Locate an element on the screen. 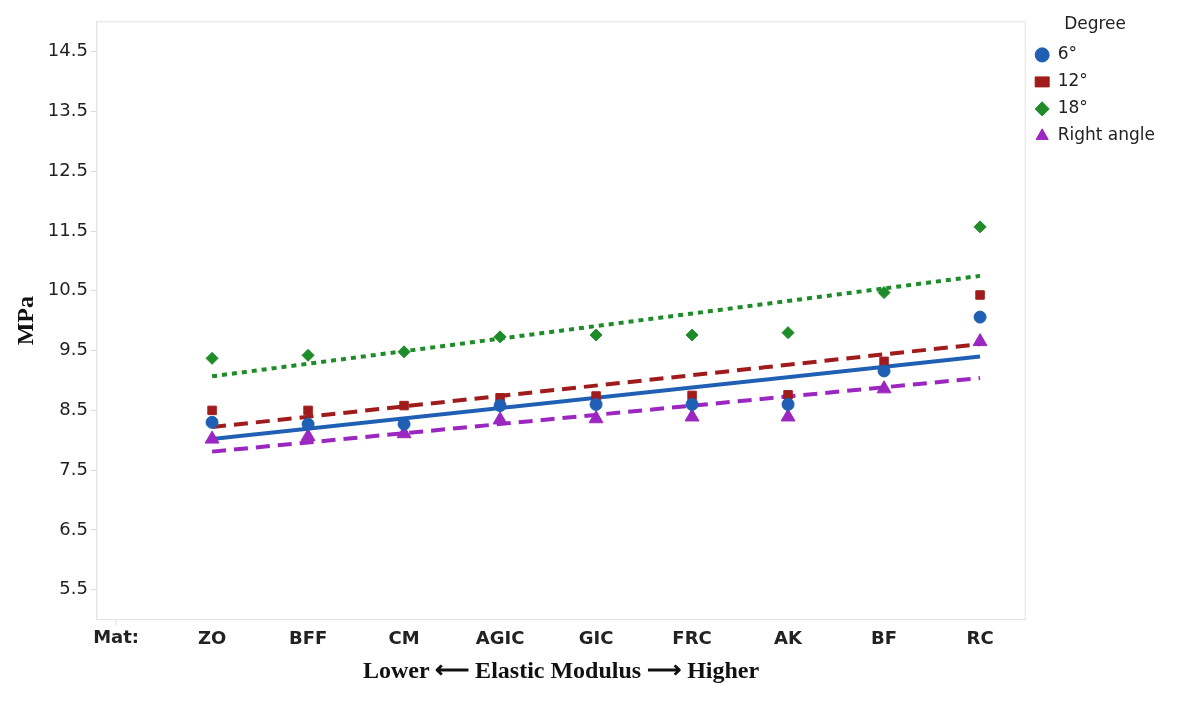 The image size is (1183, 702). x-axis-title: Lower ⟵ Elastic Modulus ⟶ Higher is located at coordinates (561, 669).